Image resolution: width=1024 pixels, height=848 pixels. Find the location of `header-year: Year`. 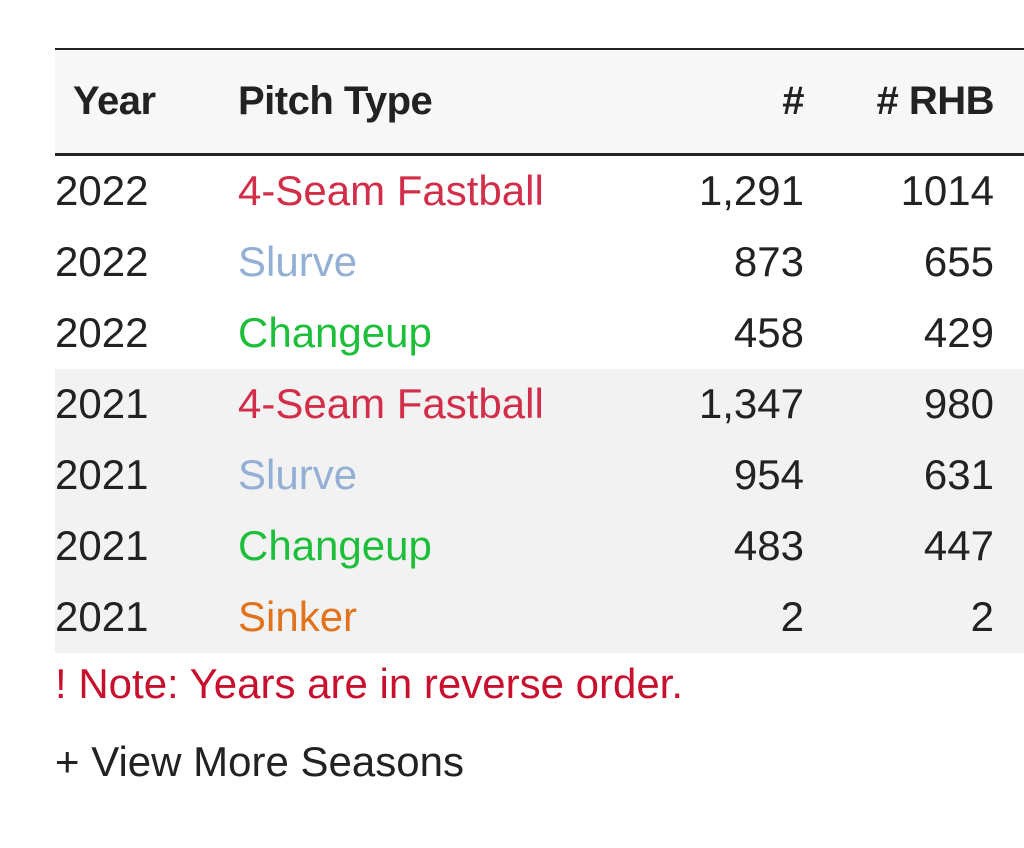

header-year: Year is located at coordinates (146, 103).